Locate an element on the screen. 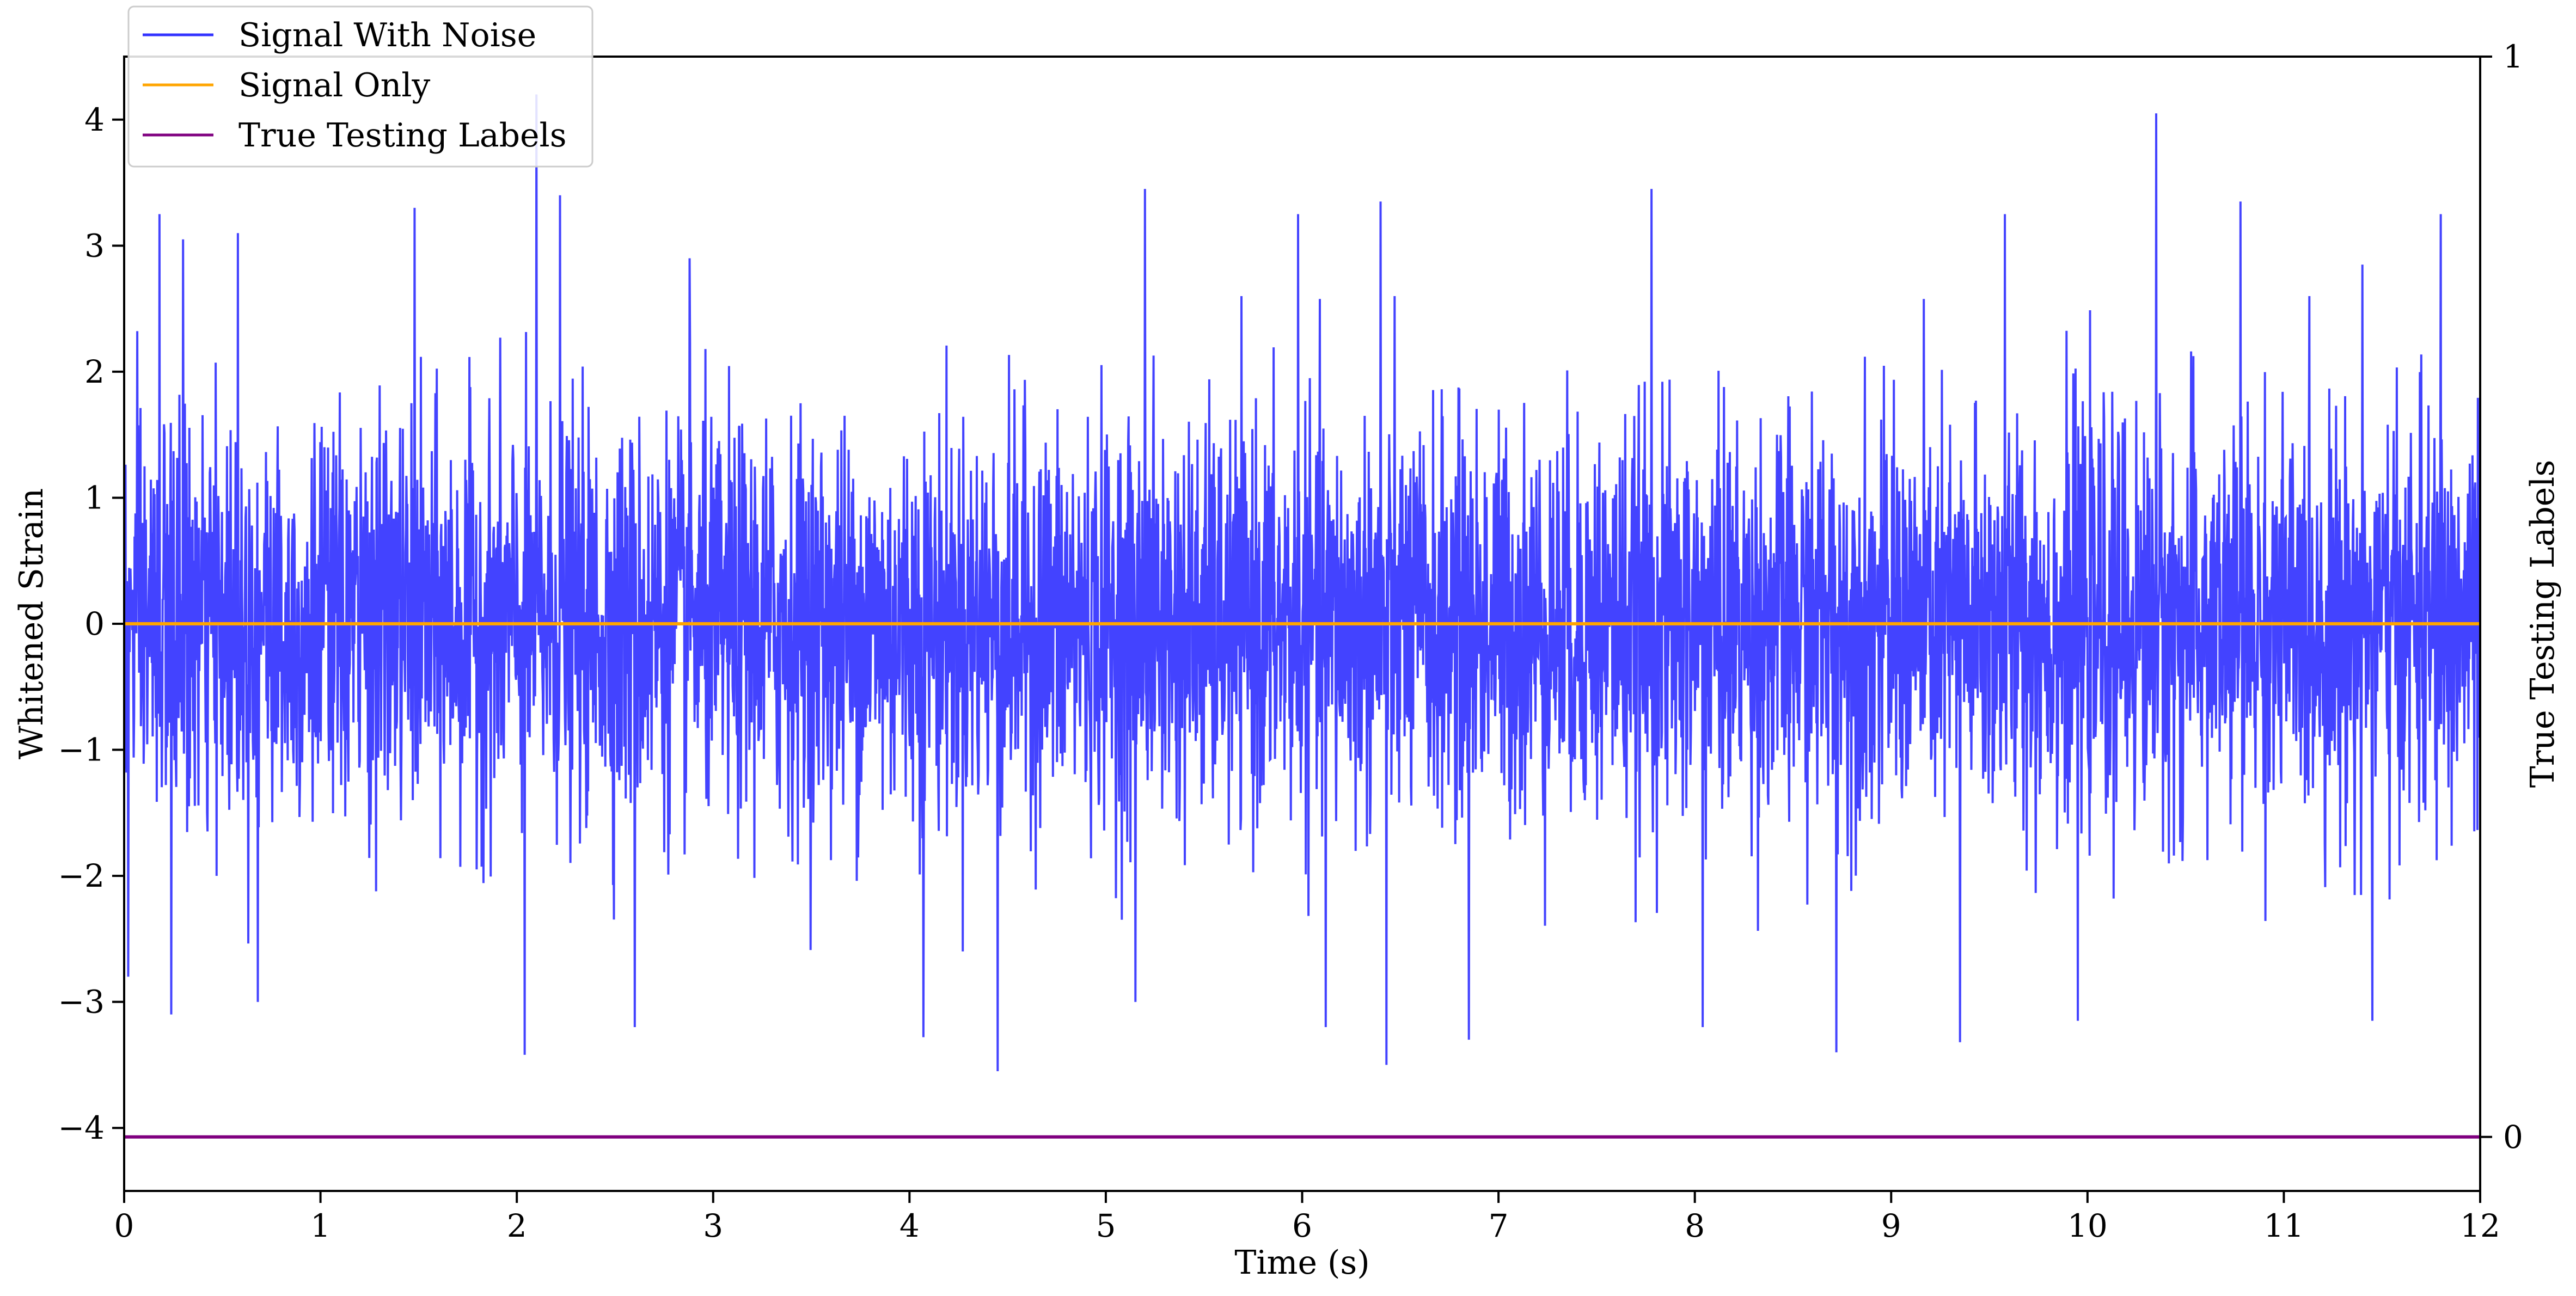 The height and width of the screenshot is (1296, 2576). x-tick-label: 1 is located at coordinates (320, 1226).